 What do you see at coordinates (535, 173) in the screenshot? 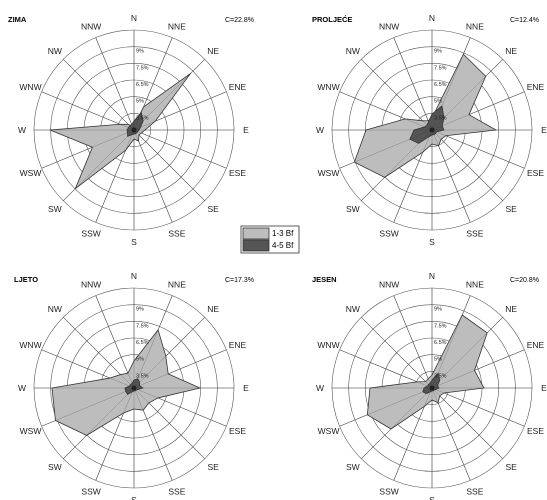
I see `direction-label-ese: ESE` at bounding box center [535, 173].